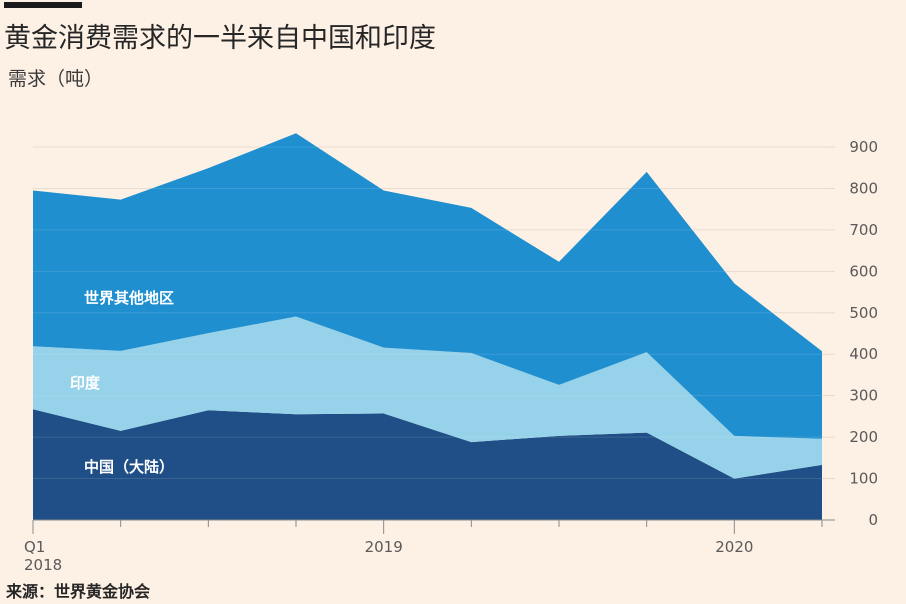  Describe the element at coordinates (384, 547) in the screenshot. I see `x-tick-label-4: 2019` at that location.